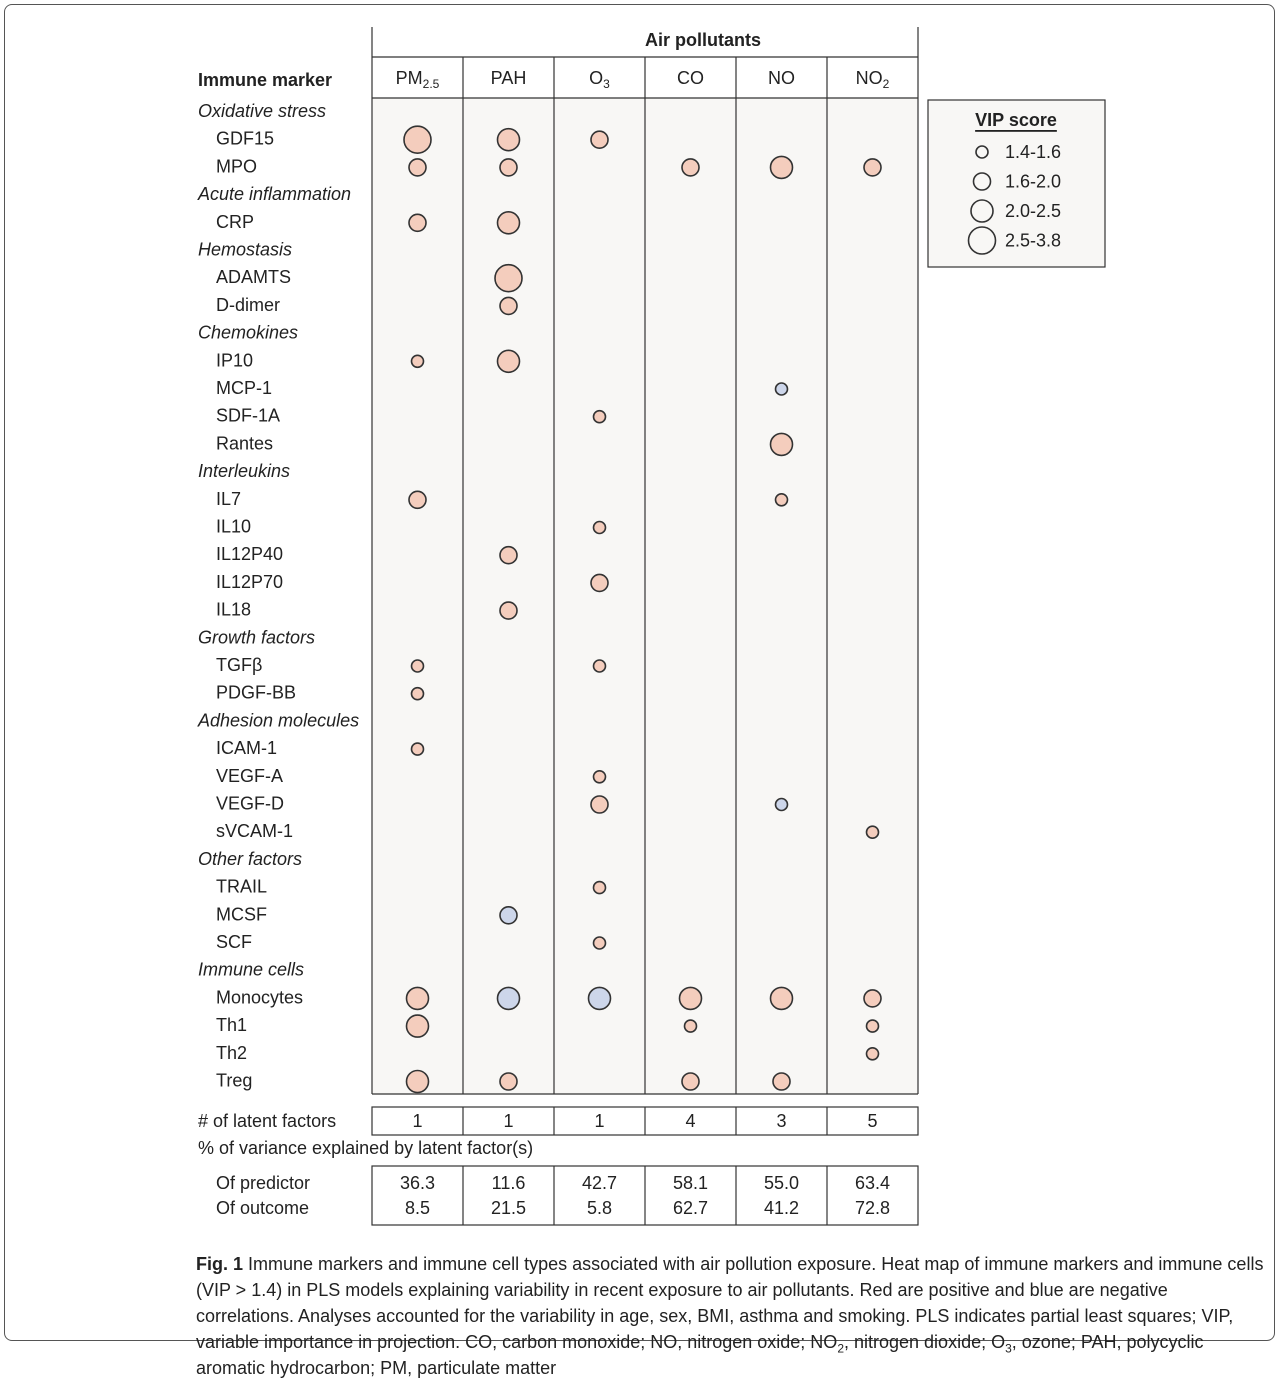 Image resolution: width=1281 pixels, height=1381 pixels. I want to click on latent-factors-value: 1, so click(599, 1121).